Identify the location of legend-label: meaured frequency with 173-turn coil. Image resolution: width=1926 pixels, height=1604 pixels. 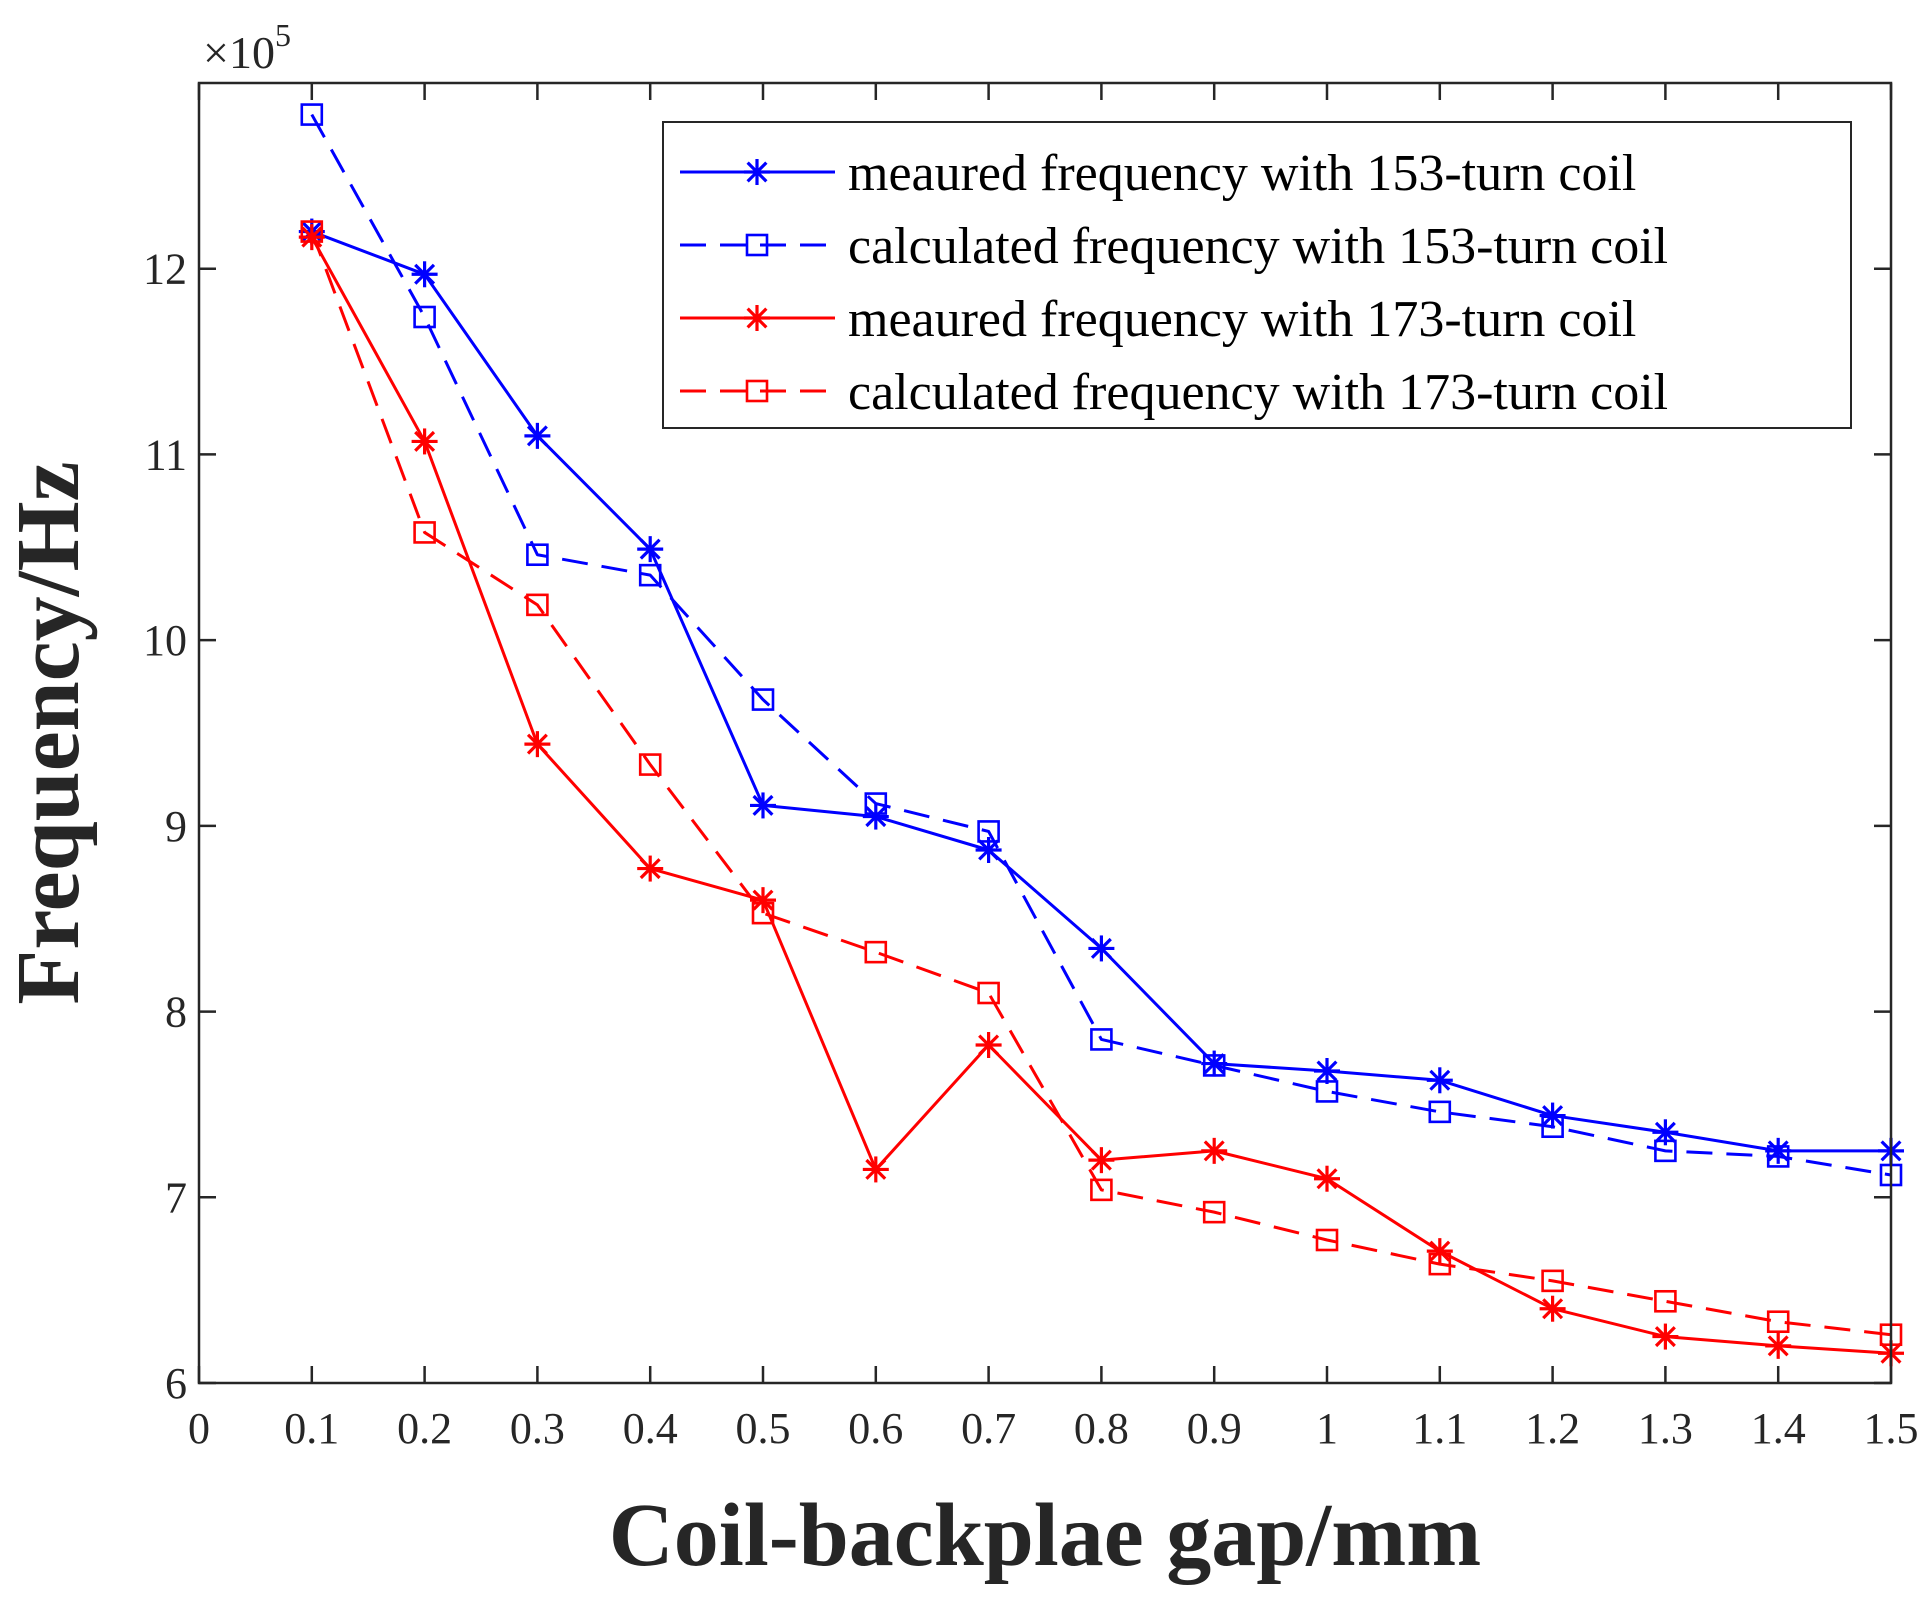
(1242, 319).